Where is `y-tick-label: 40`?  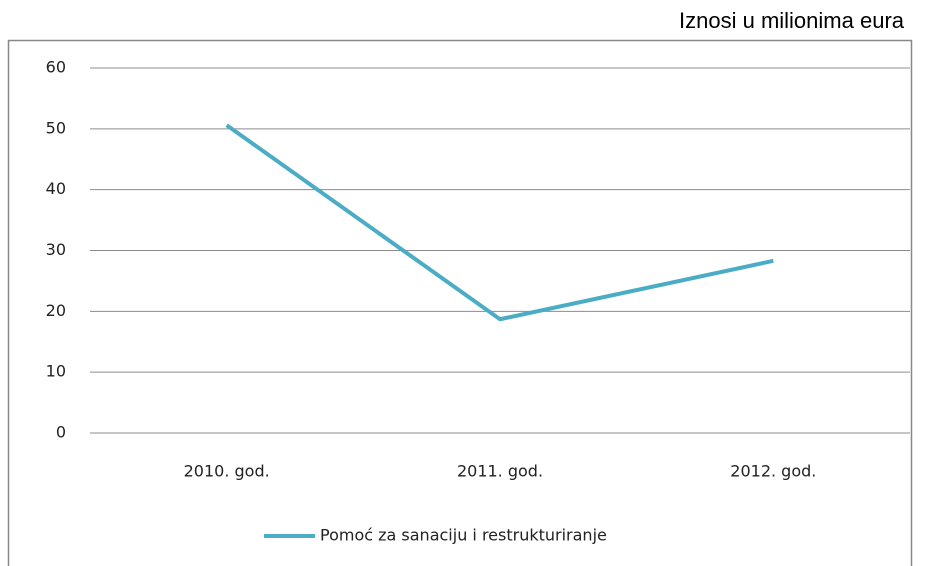
y-tick-label: 40 is located at coordinates (56, 188).